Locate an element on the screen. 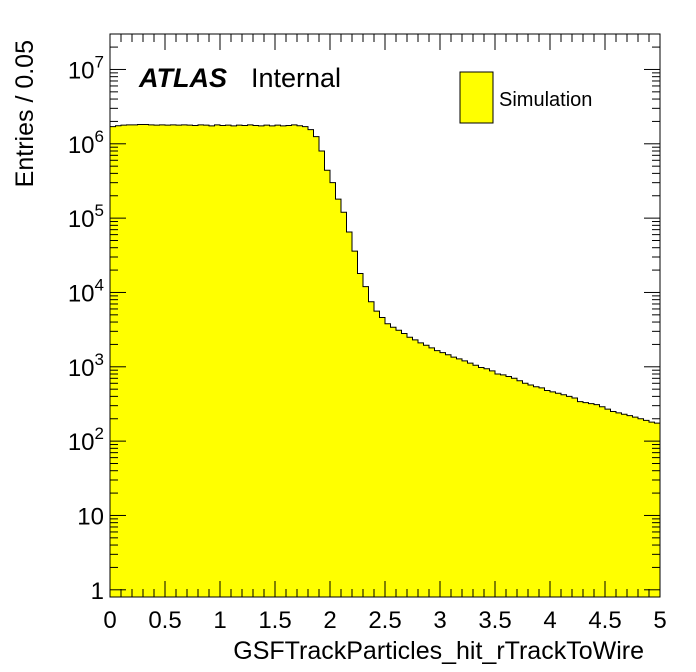 The height and width of the screenshot is (672, 696). y-tick-label: 1 is located at coordinates (97, 591).